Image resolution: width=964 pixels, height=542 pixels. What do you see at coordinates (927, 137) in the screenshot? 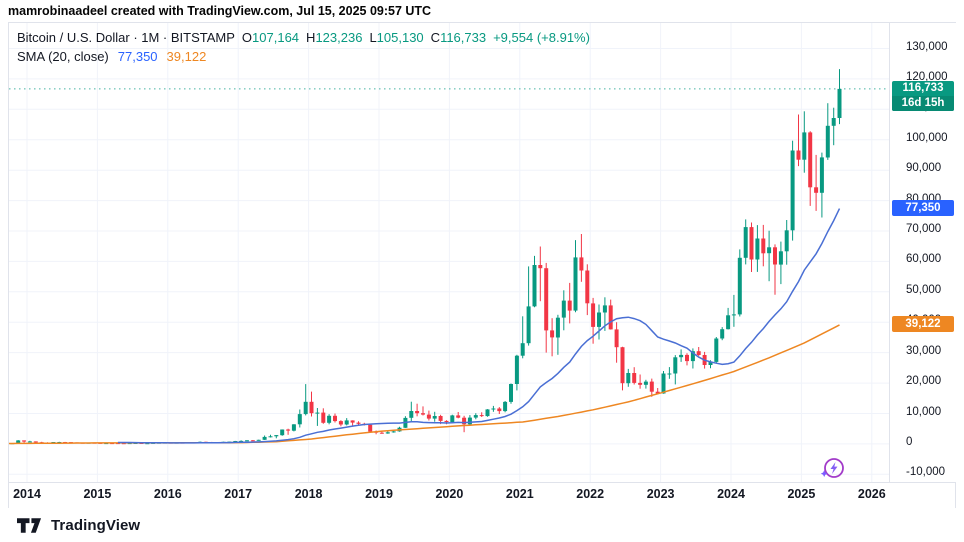
I see `price-axis-label: 100,000` at bounding box center [927, 137].